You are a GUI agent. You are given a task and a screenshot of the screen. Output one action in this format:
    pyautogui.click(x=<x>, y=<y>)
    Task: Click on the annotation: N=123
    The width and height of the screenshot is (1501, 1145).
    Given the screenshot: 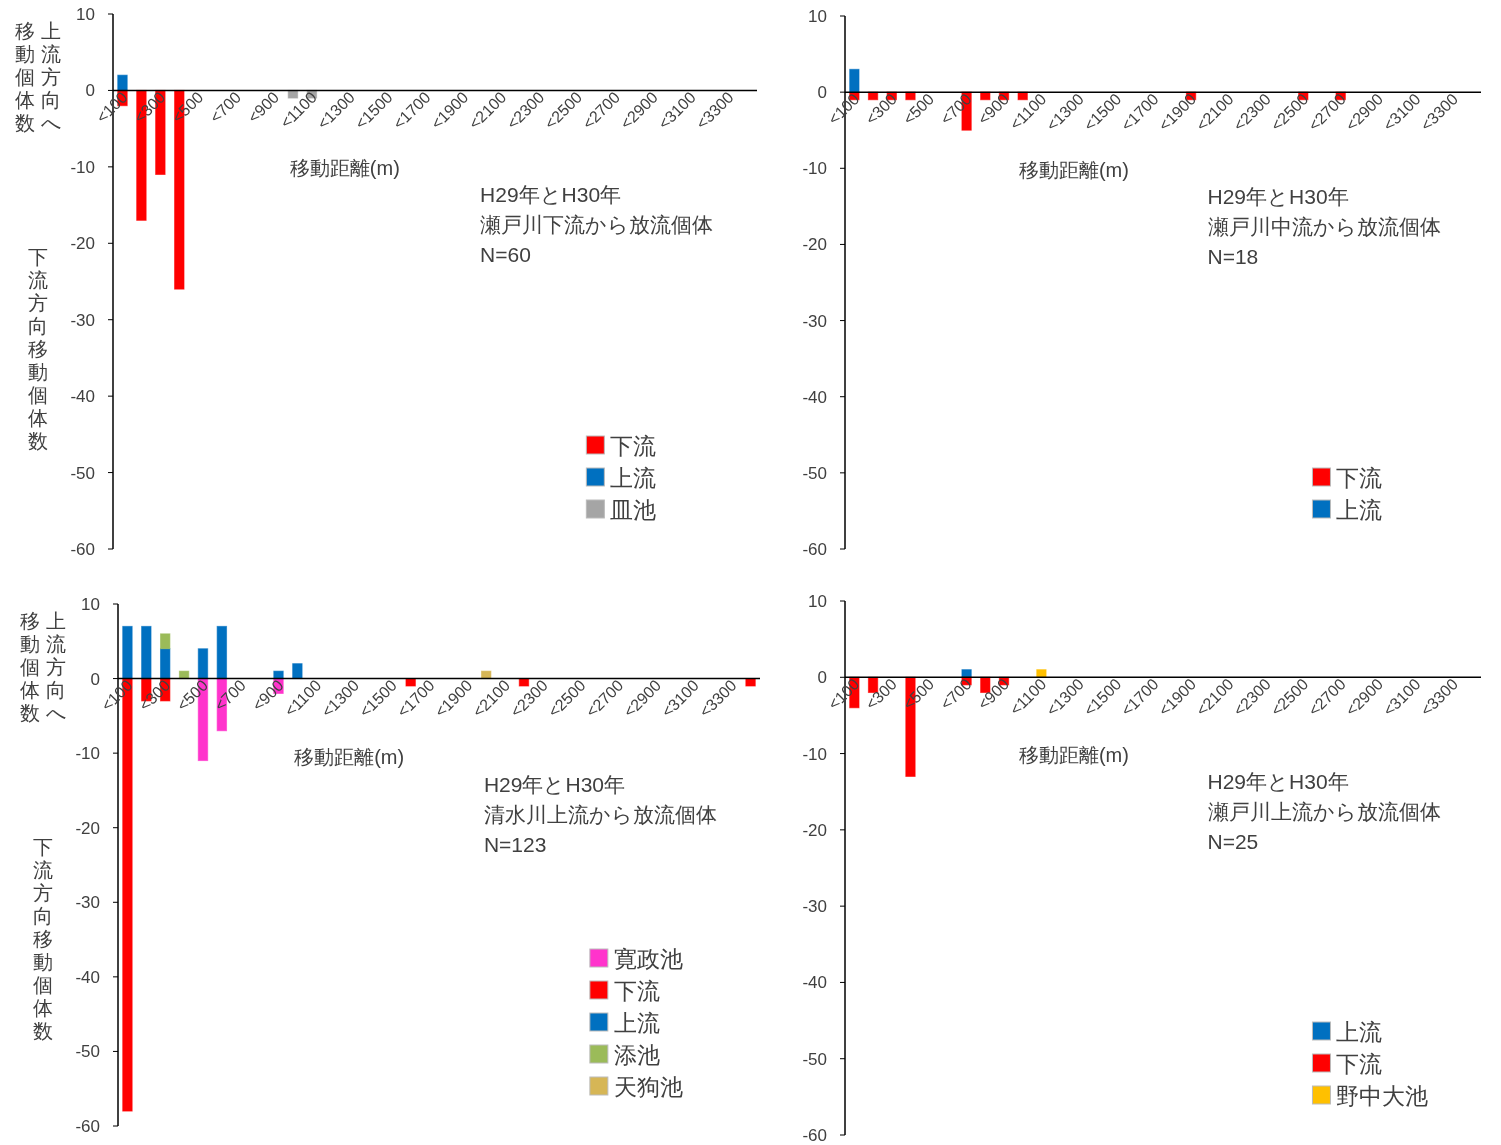 What is the action you would take?
    pyautogui.click(x=515, y=844)
    